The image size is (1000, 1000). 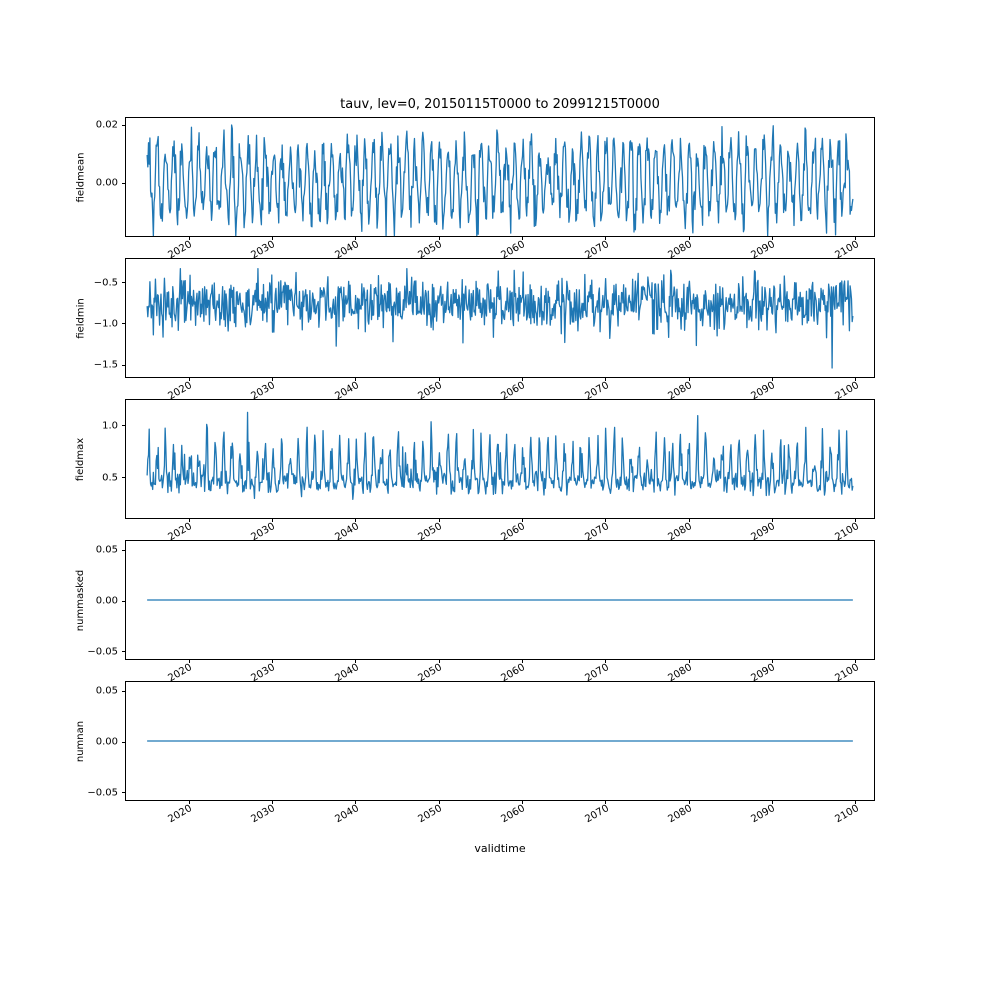 What do you see at coordinates (680, 814) in the screenshot?
I see `x-tick-label: 2080` at bounding box center [680, 814].